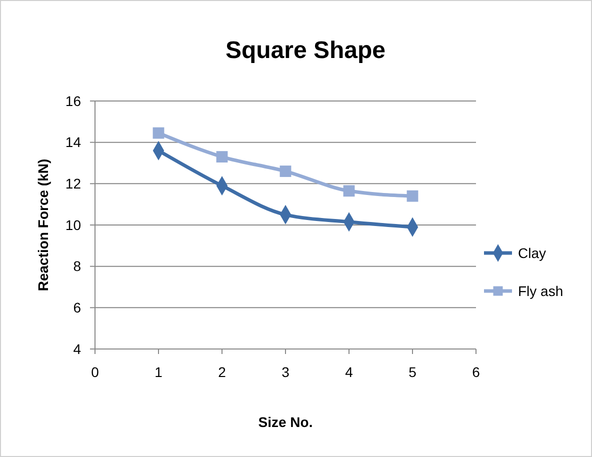 Image resolution: width=592 pixels, height=457 pixels. Describe the element at coordinates (73, 184) in the screenshot. I see `y-tick-label: 12` at that location.